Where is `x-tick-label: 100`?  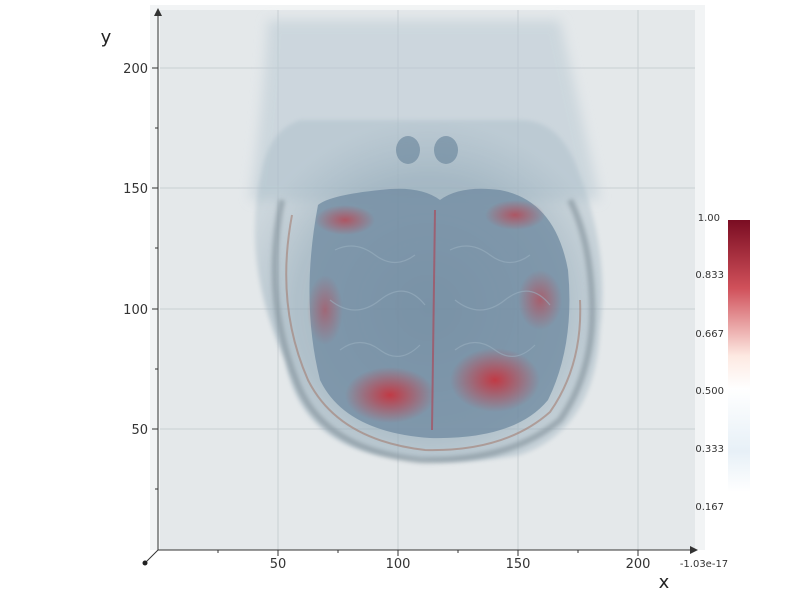 x-tick-label: 100 is located at coordinates (398, 564).